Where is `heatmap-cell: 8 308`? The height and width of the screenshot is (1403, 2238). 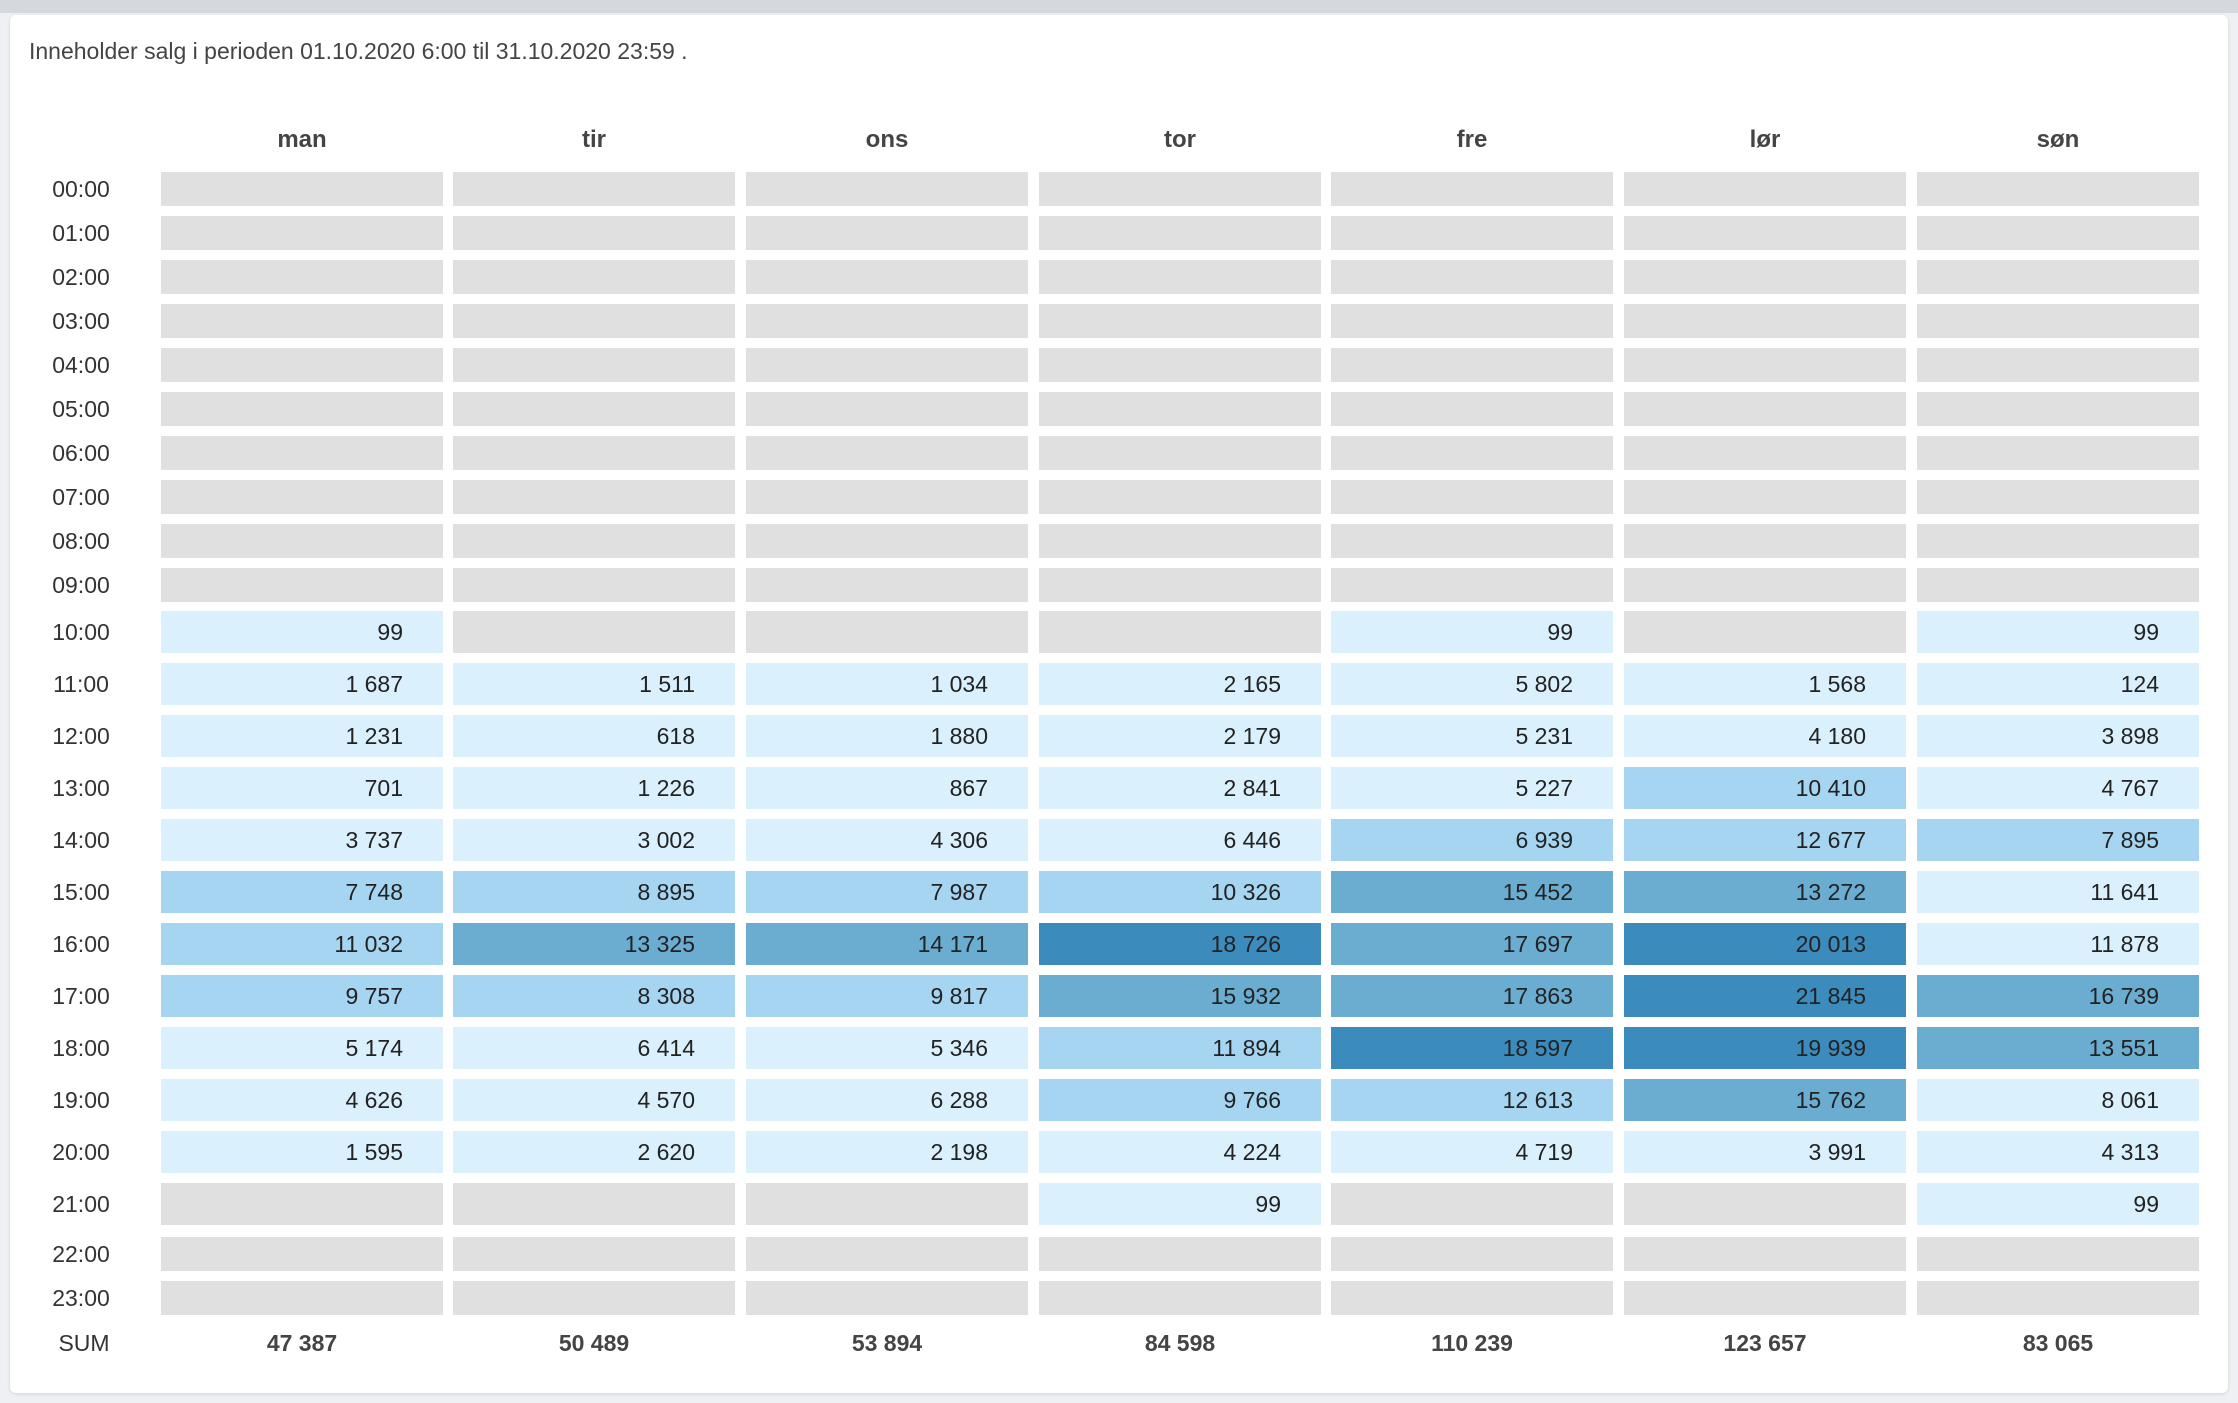 heatmap-cell: 8 308 is located at coordinates (594, 996).